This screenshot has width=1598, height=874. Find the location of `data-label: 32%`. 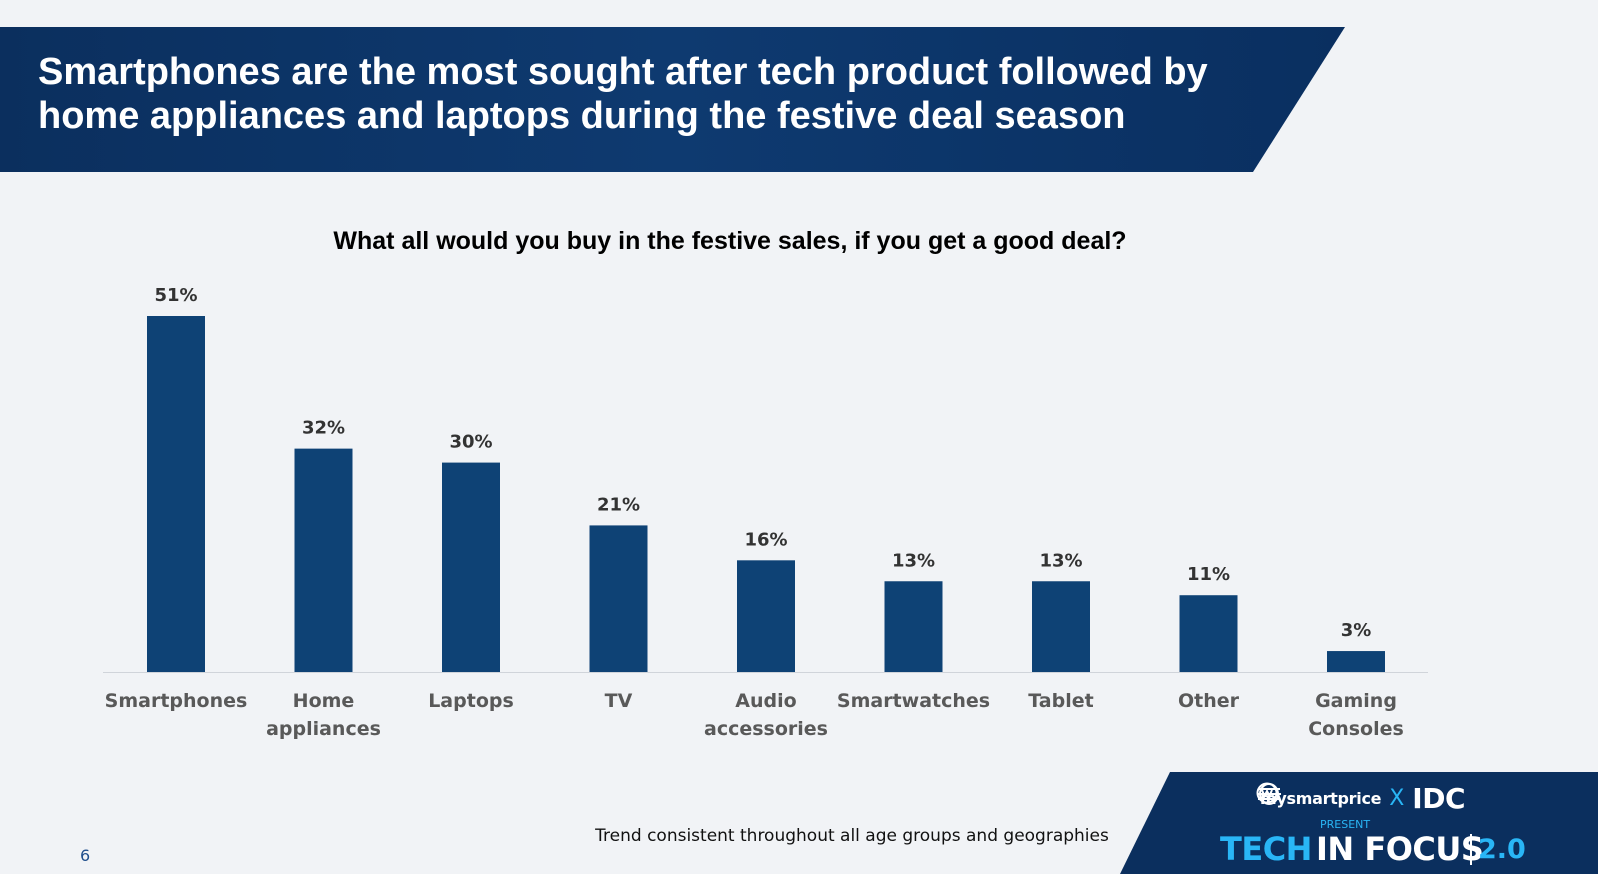

data-label: 32% is located at coordinates (323, 428).